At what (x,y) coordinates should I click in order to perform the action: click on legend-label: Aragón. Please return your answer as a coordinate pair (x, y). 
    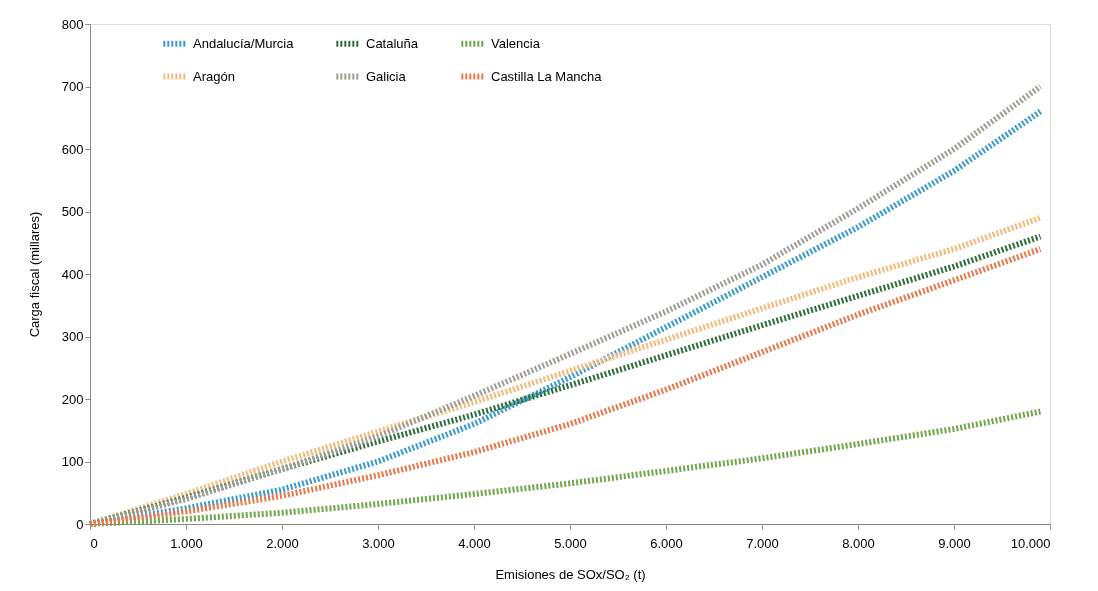
    Looking at the image, I should click on (214, 76).